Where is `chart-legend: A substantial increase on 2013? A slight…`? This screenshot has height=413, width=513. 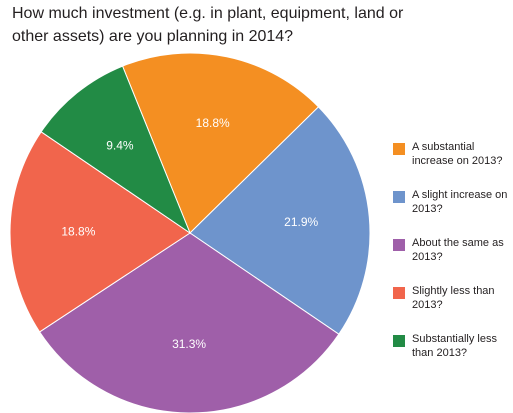 chart-legend: A substantial increase on 2013? A slight… is located at coordinates (453, 260).